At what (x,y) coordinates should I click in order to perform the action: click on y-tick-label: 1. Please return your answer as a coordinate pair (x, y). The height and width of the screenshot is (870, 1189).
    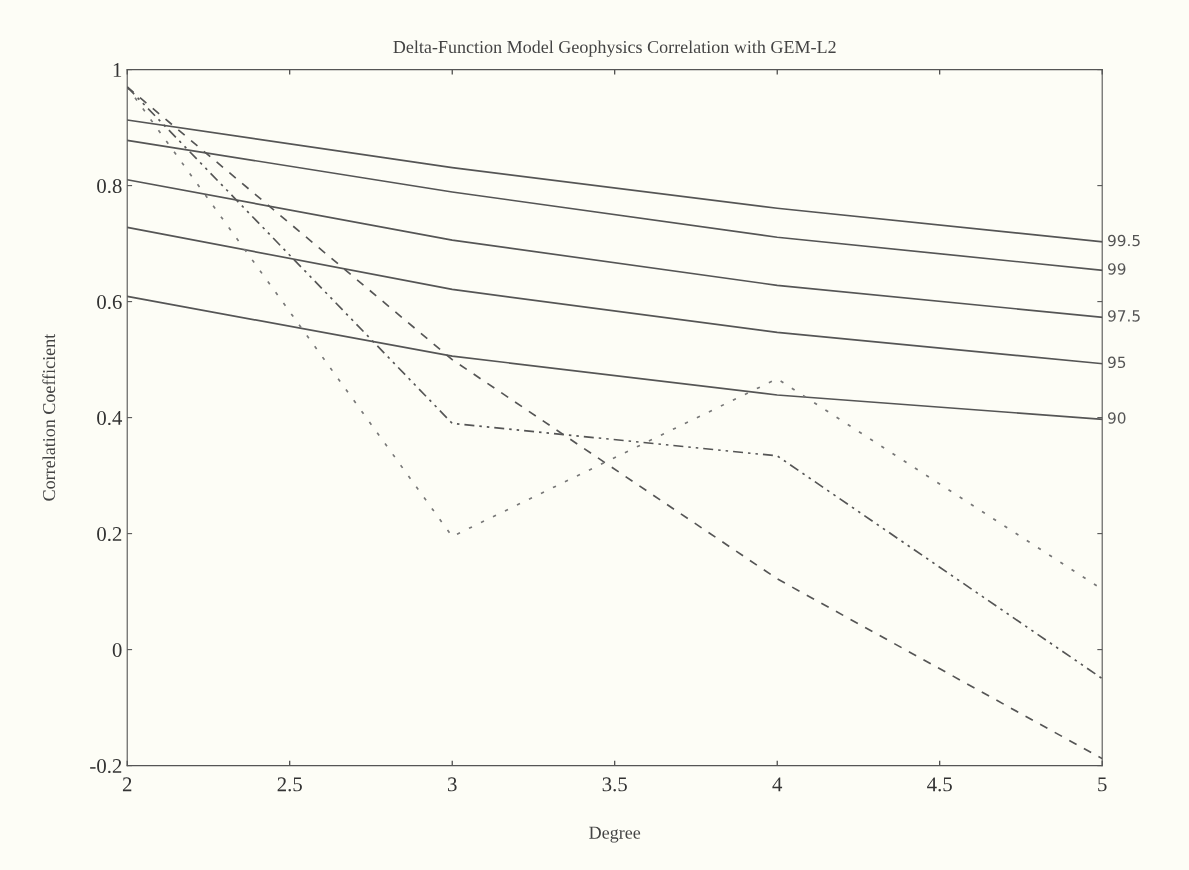
    Looking at the image, I should click on (117, 70).